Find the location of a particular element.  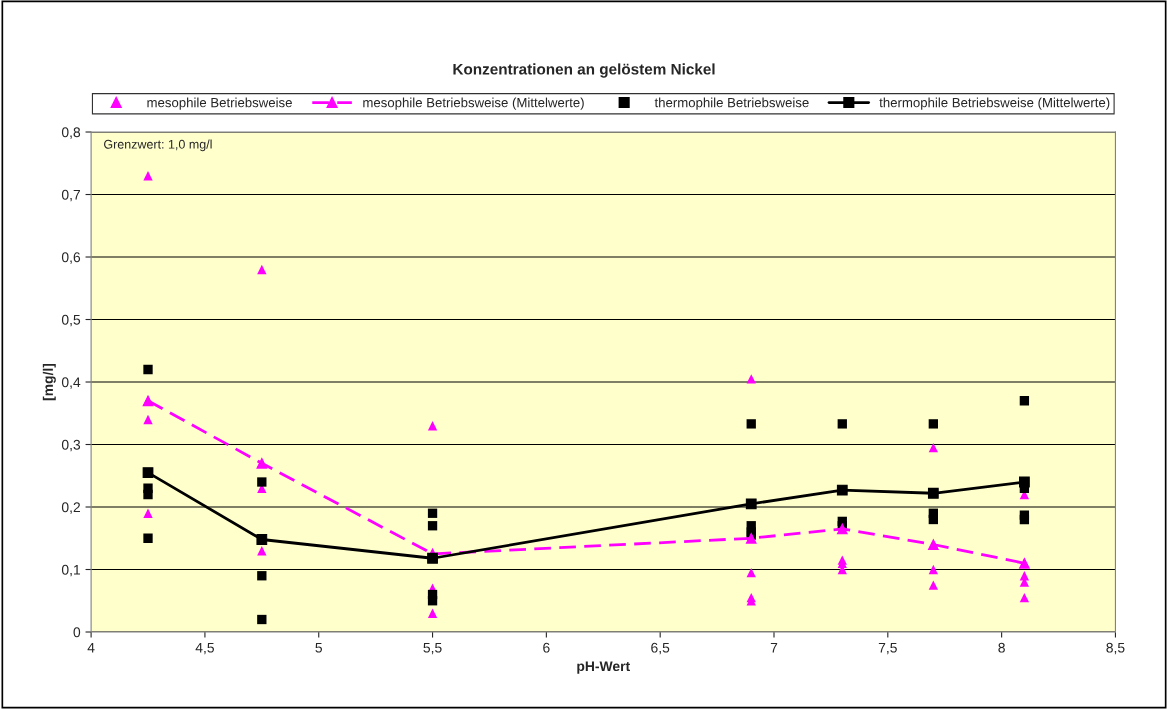

x-tick-label: 7 is located at coordinates (774, 647).